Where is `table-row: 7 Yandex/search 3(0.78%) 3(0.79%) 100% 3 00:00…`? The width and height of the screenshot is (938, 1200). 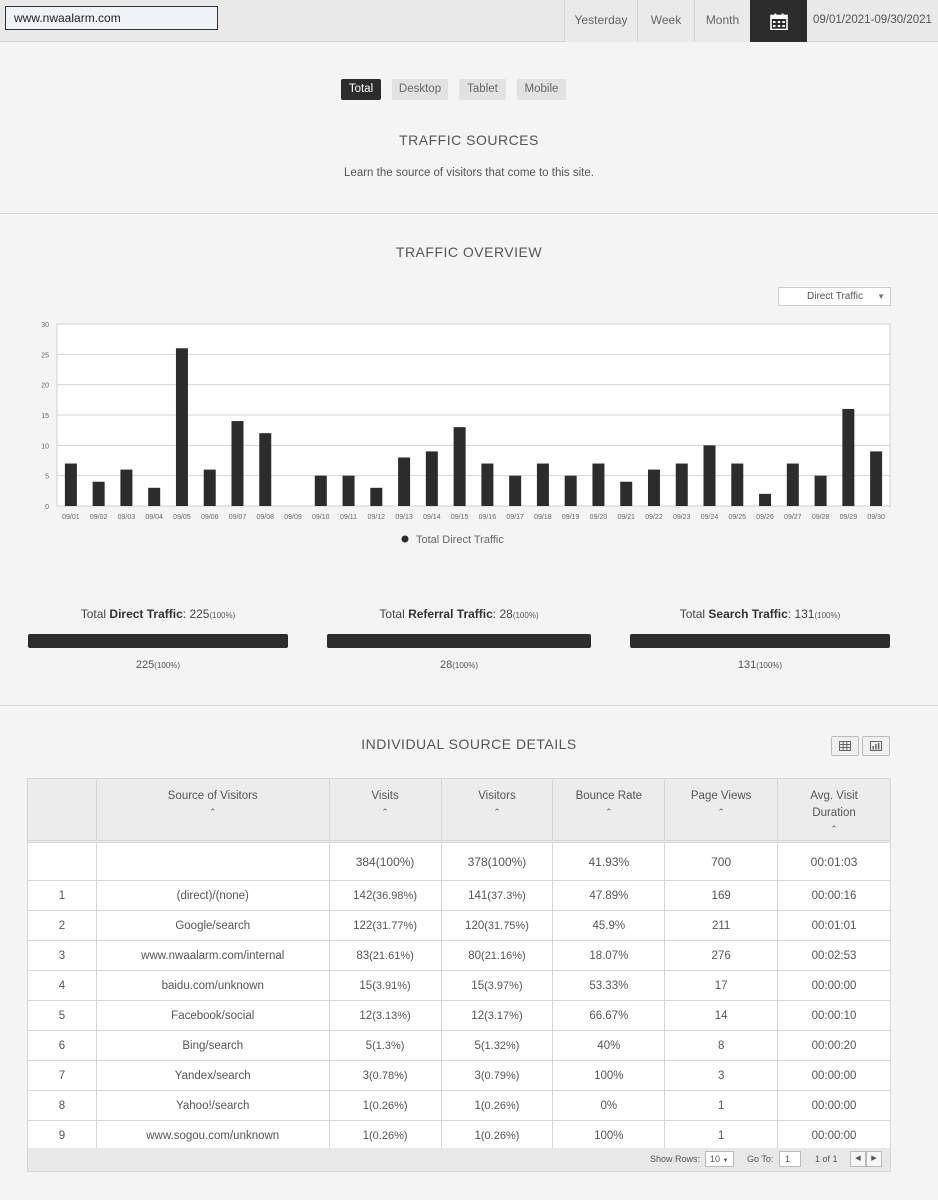
table-row: 7 Yandex/search 3(0.78%) 3(0.79%) 100% 3 00:00… is located at coordinates (459, 1075).